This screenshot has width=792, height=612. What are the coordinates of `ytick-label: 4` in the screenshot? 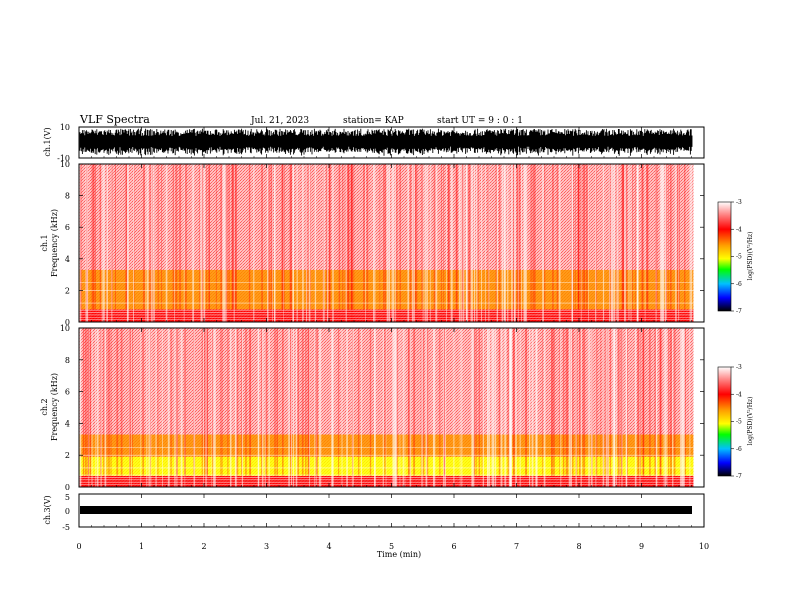 It's located at (67, 259).